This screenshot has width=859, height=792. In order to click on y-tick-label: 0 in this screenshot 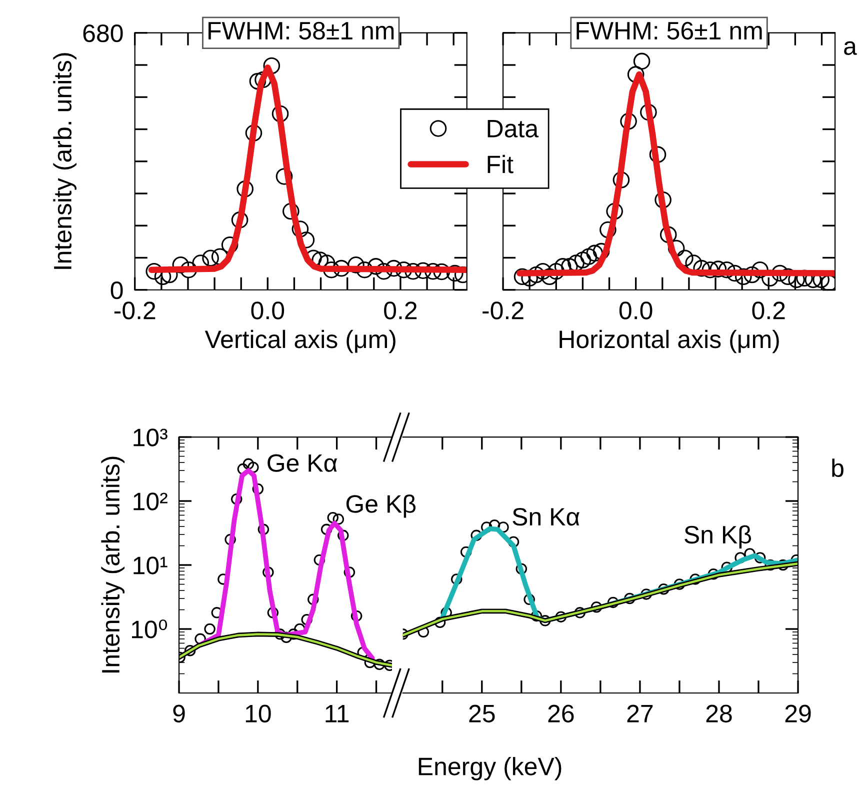, I will do `click(116, 290)`.